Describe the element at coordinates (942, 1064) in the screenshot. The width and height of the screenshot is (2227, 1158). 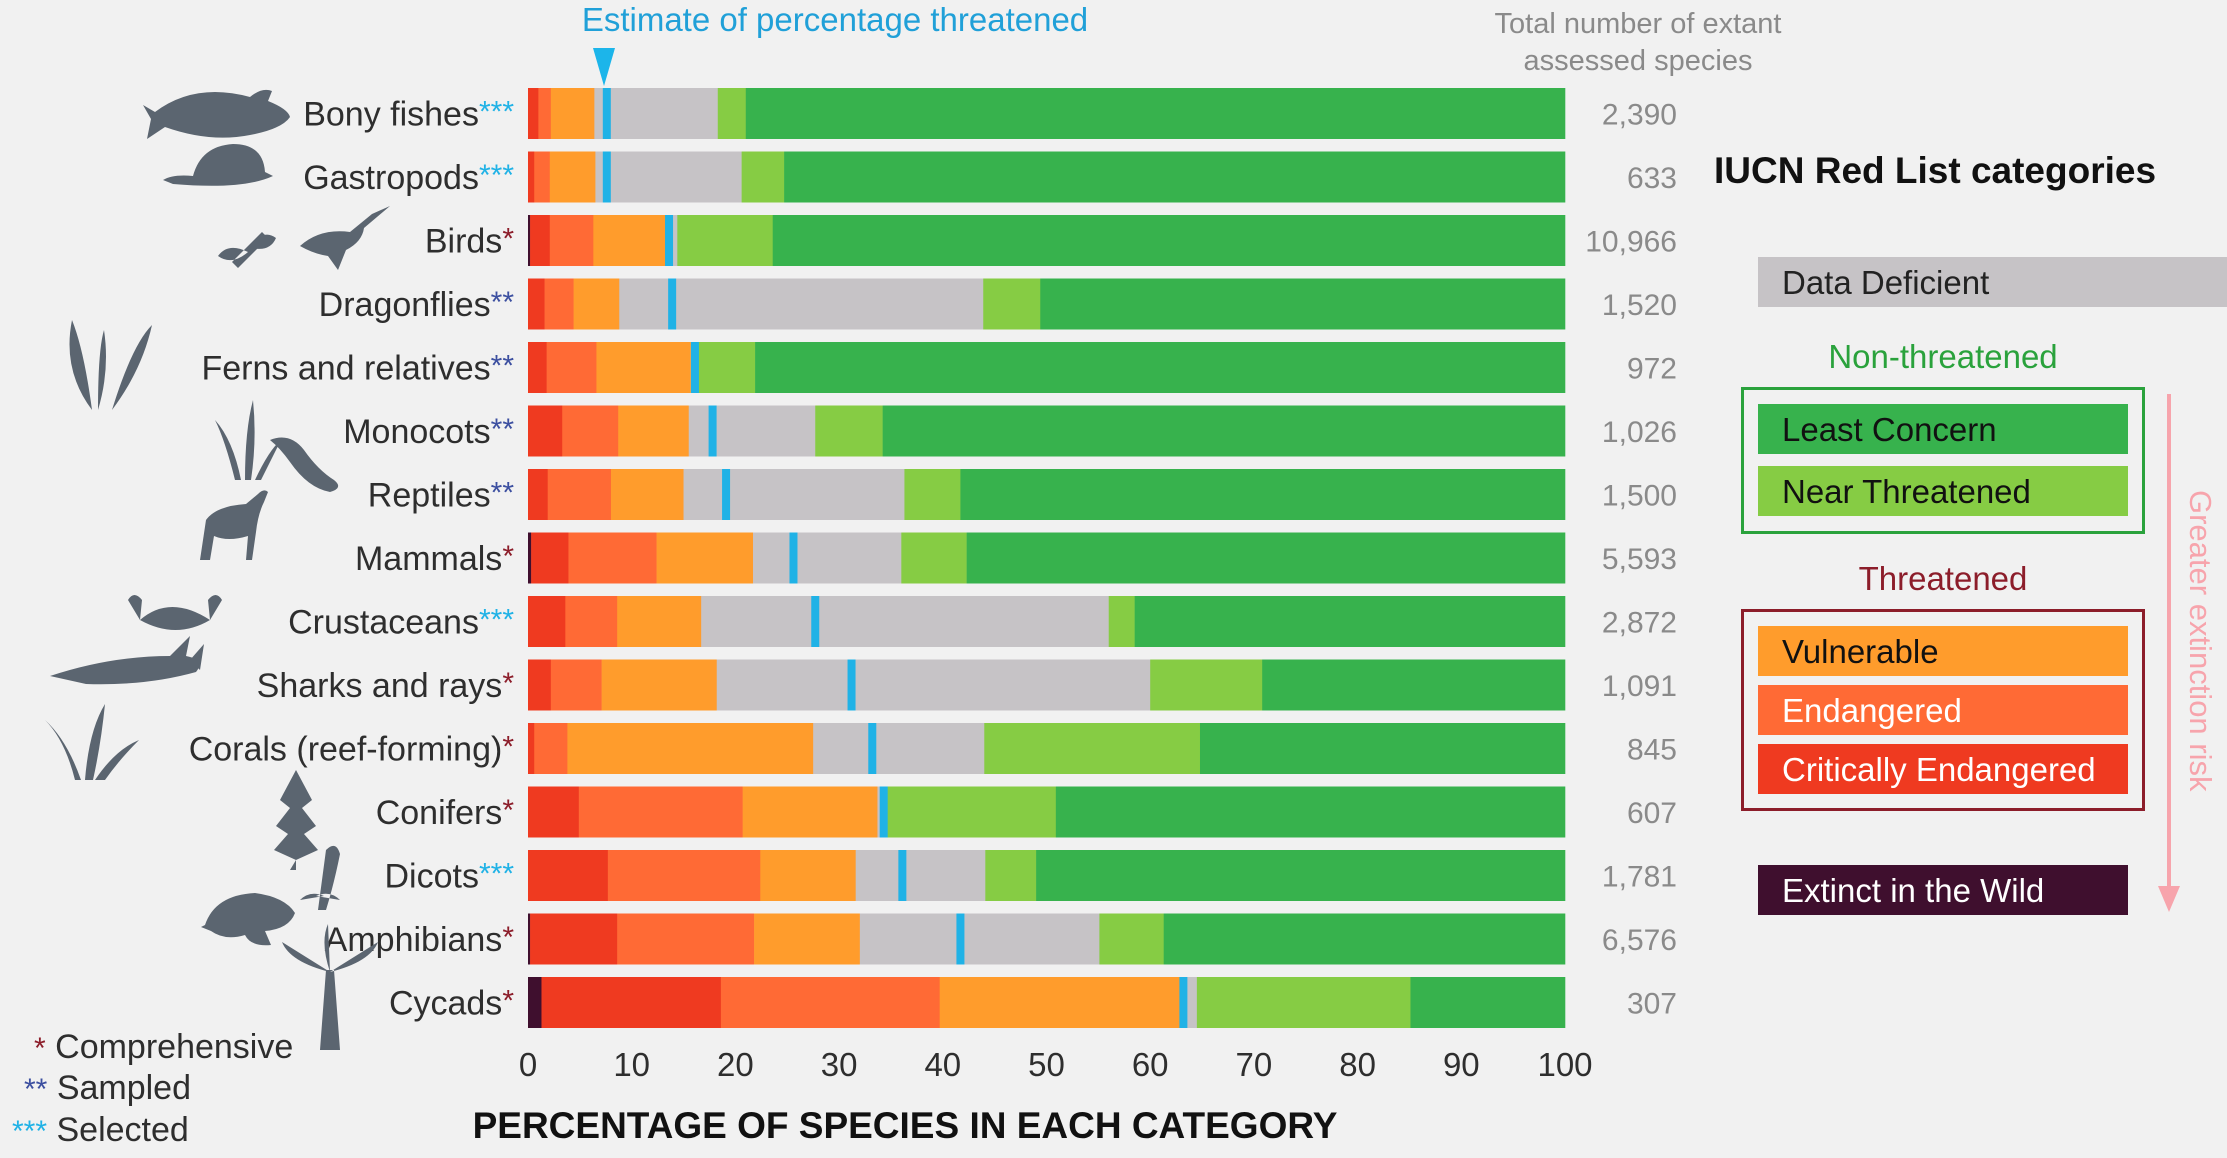
I see `x-tick-label: 40` at that location.